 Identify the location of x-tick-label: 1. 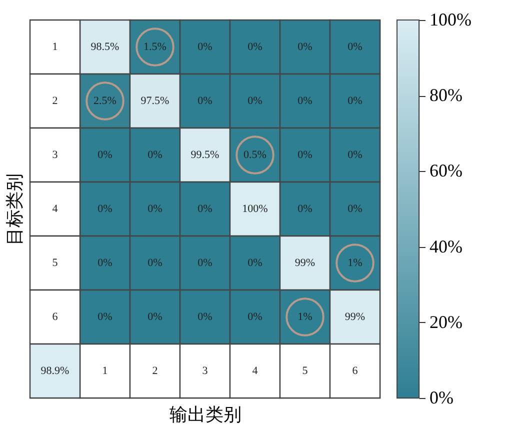
(105, 371).